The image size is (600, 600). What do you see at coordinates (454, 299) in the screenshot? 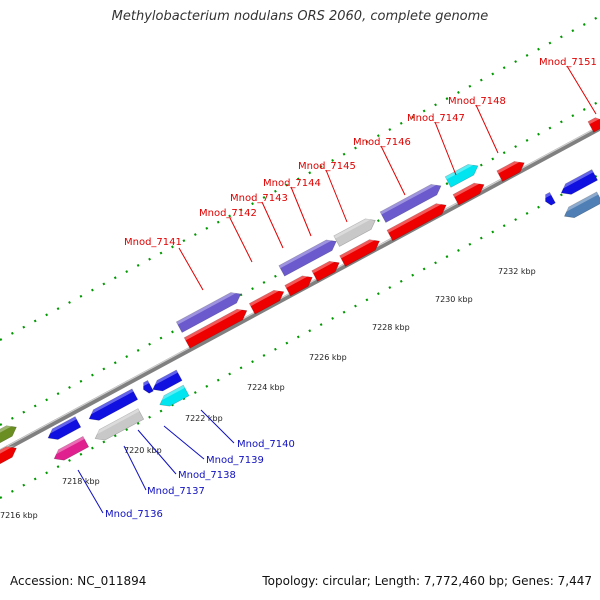
I see `scale-tick-label: 7230 kbp` at bounding box center [454, 299].